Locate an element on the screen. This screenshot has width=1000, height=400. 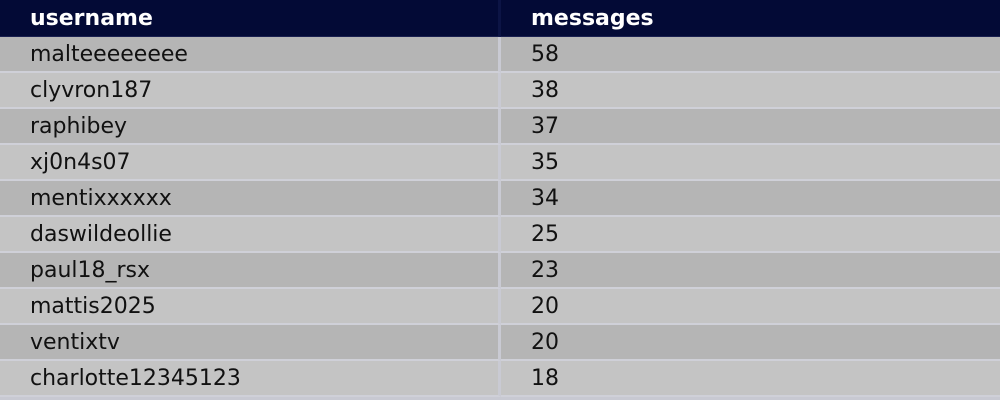
table-row: charlotte12345123 18 is located at coordinates (500, 379).